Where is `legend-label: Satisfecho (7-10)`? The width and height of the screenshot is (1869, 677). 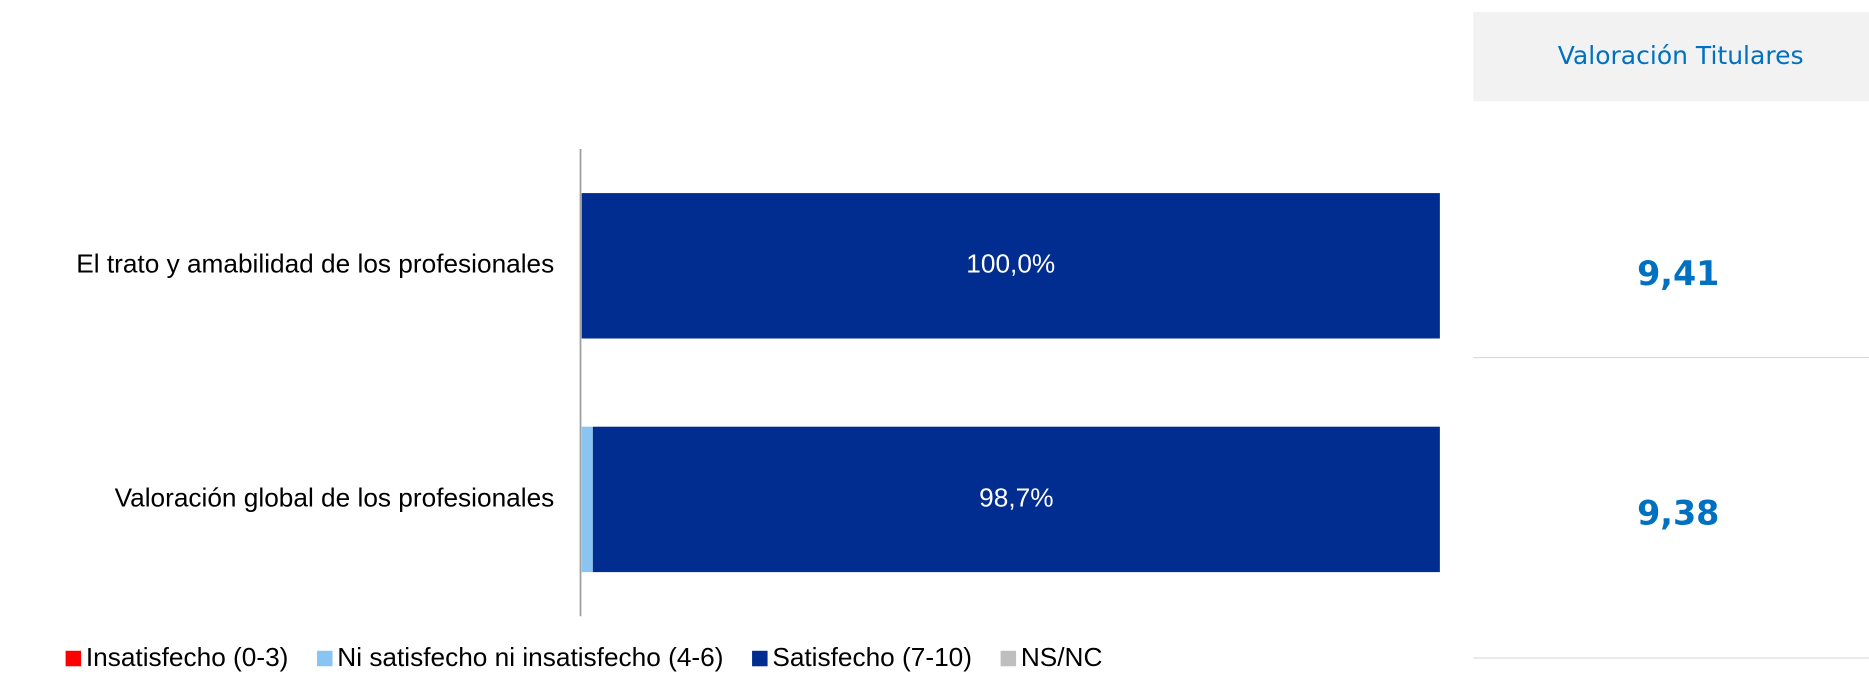
legend-label: Satisfecho (7-10) is located at coordinates (872, 657).